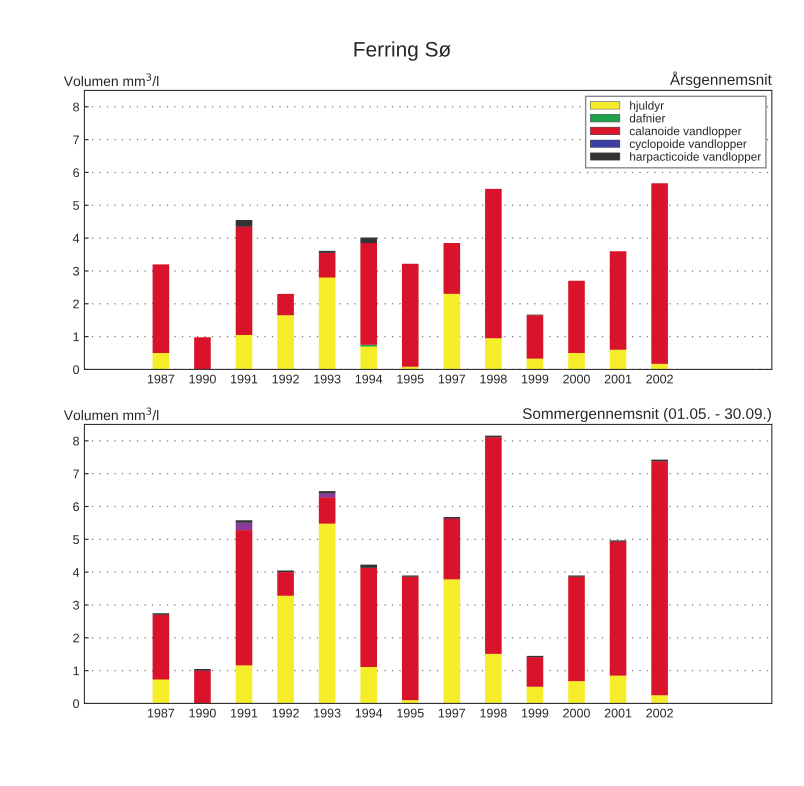 This screenshot has width=804, height=786. What do you see at coordinates (647, 106) in the screenshot?
I see `legend-label: hjuldyr` at bounding box center [647, 106].